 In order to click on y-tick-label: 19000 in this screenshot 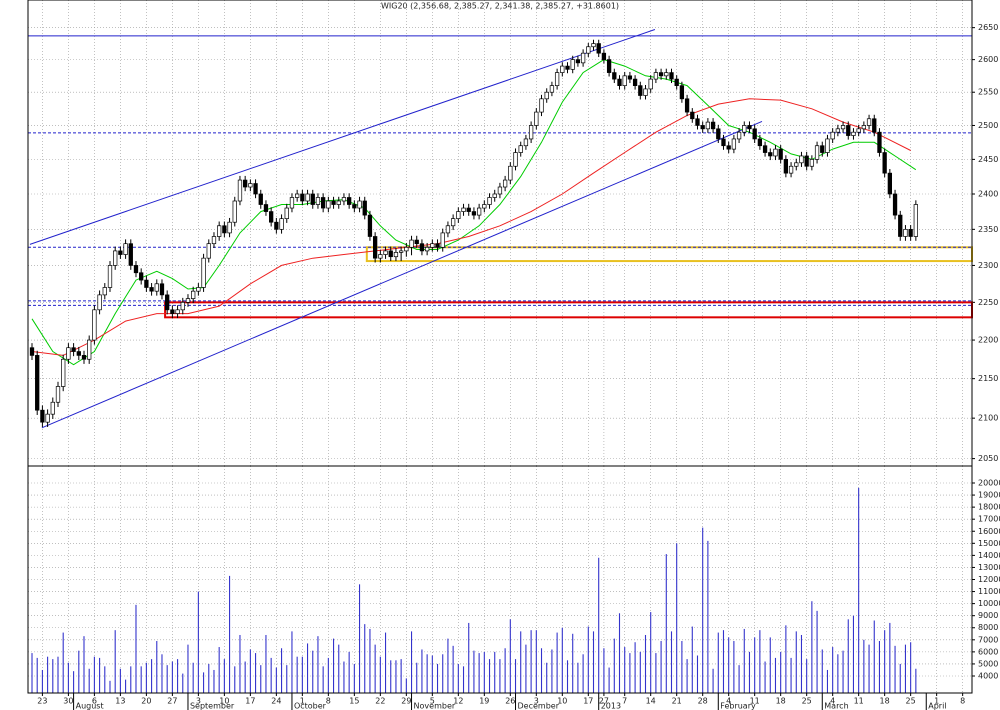, I will do `click(989, 495)`.